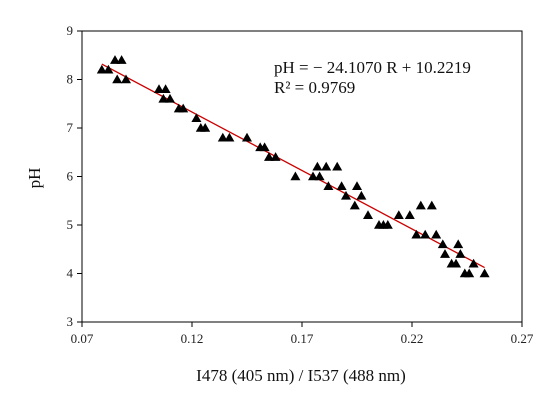  Describe the element at coordinates (82, 338) in the screenshot. I see `x-tick-label: 0.07` at that location.